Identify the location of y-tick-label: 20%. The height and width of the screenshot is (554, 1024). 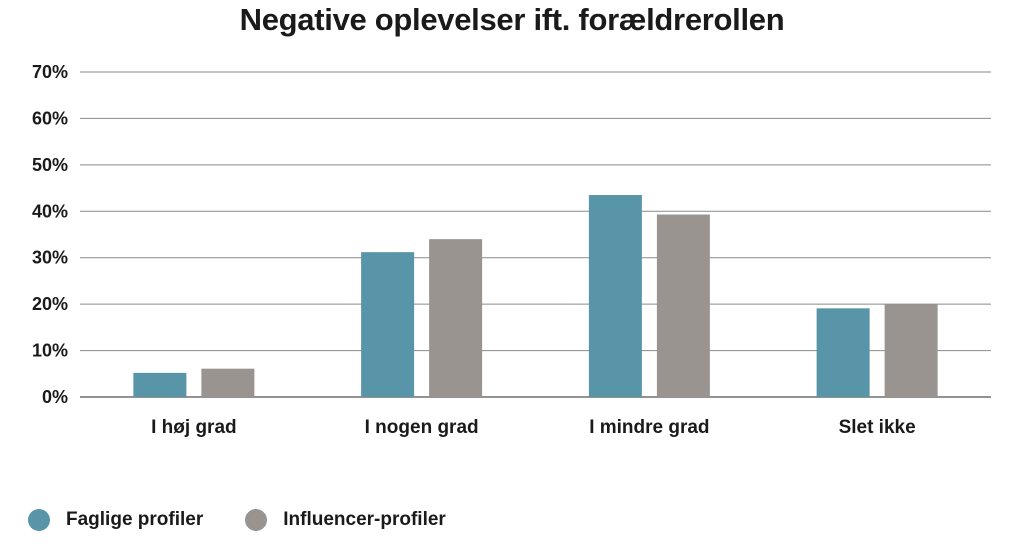
(50, 304).